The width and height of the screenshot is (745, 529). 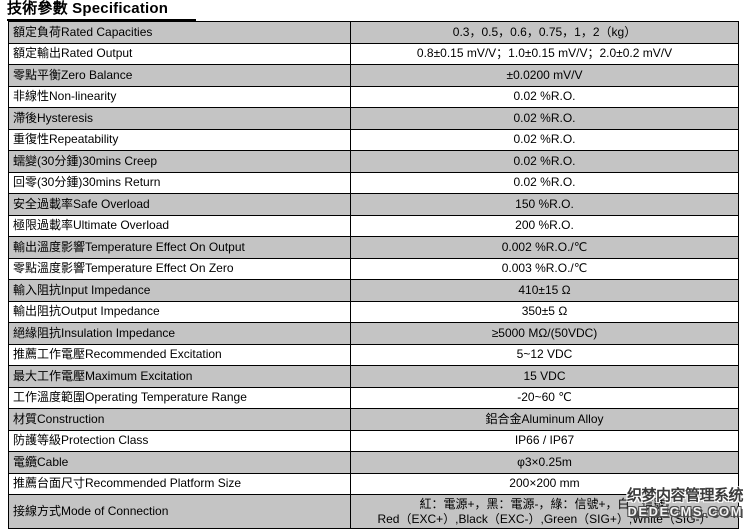 I want to click on spec-parameter-label: 非線性Non-linearity, so click(x=179, y=96).